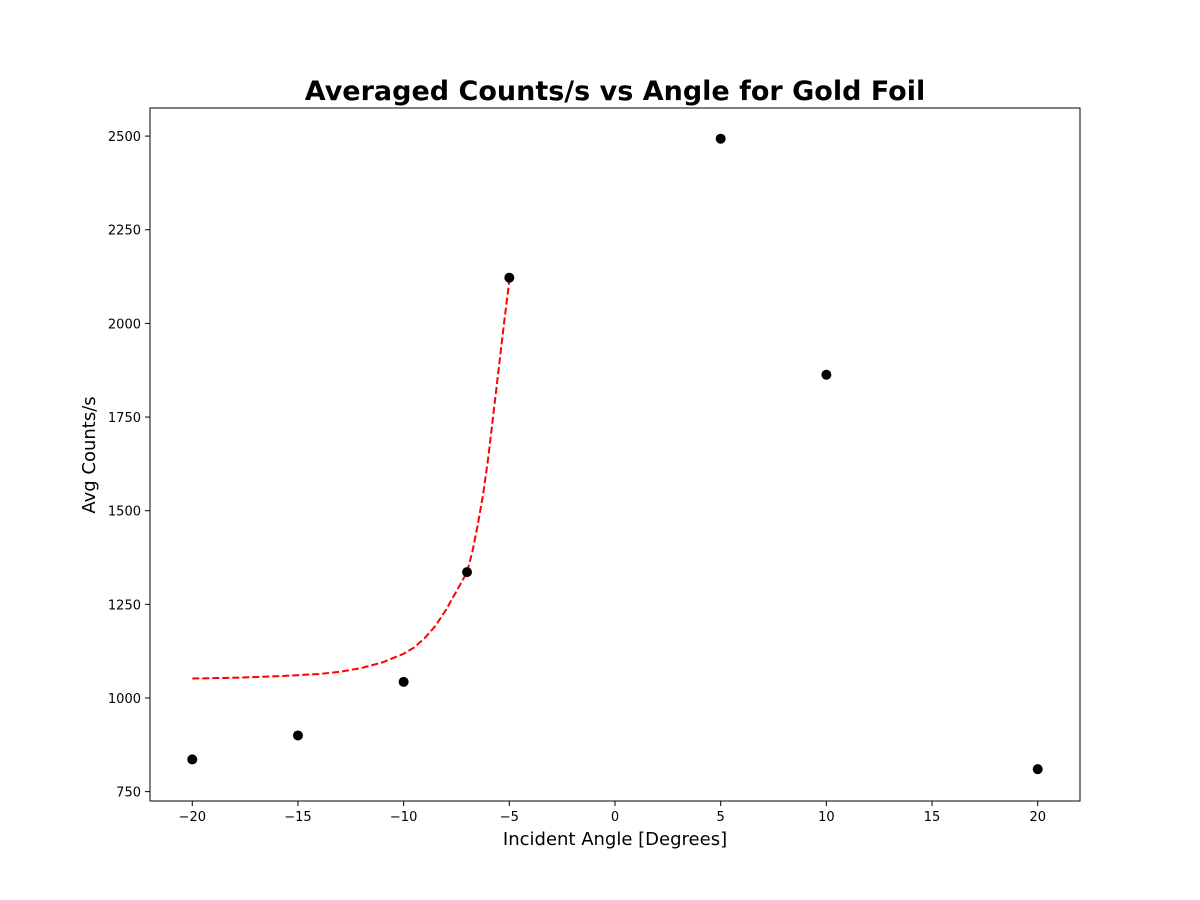  Describe the element at coordinates (826, 817) in the screenshot. I see `x-tick-label: 10` at that location.